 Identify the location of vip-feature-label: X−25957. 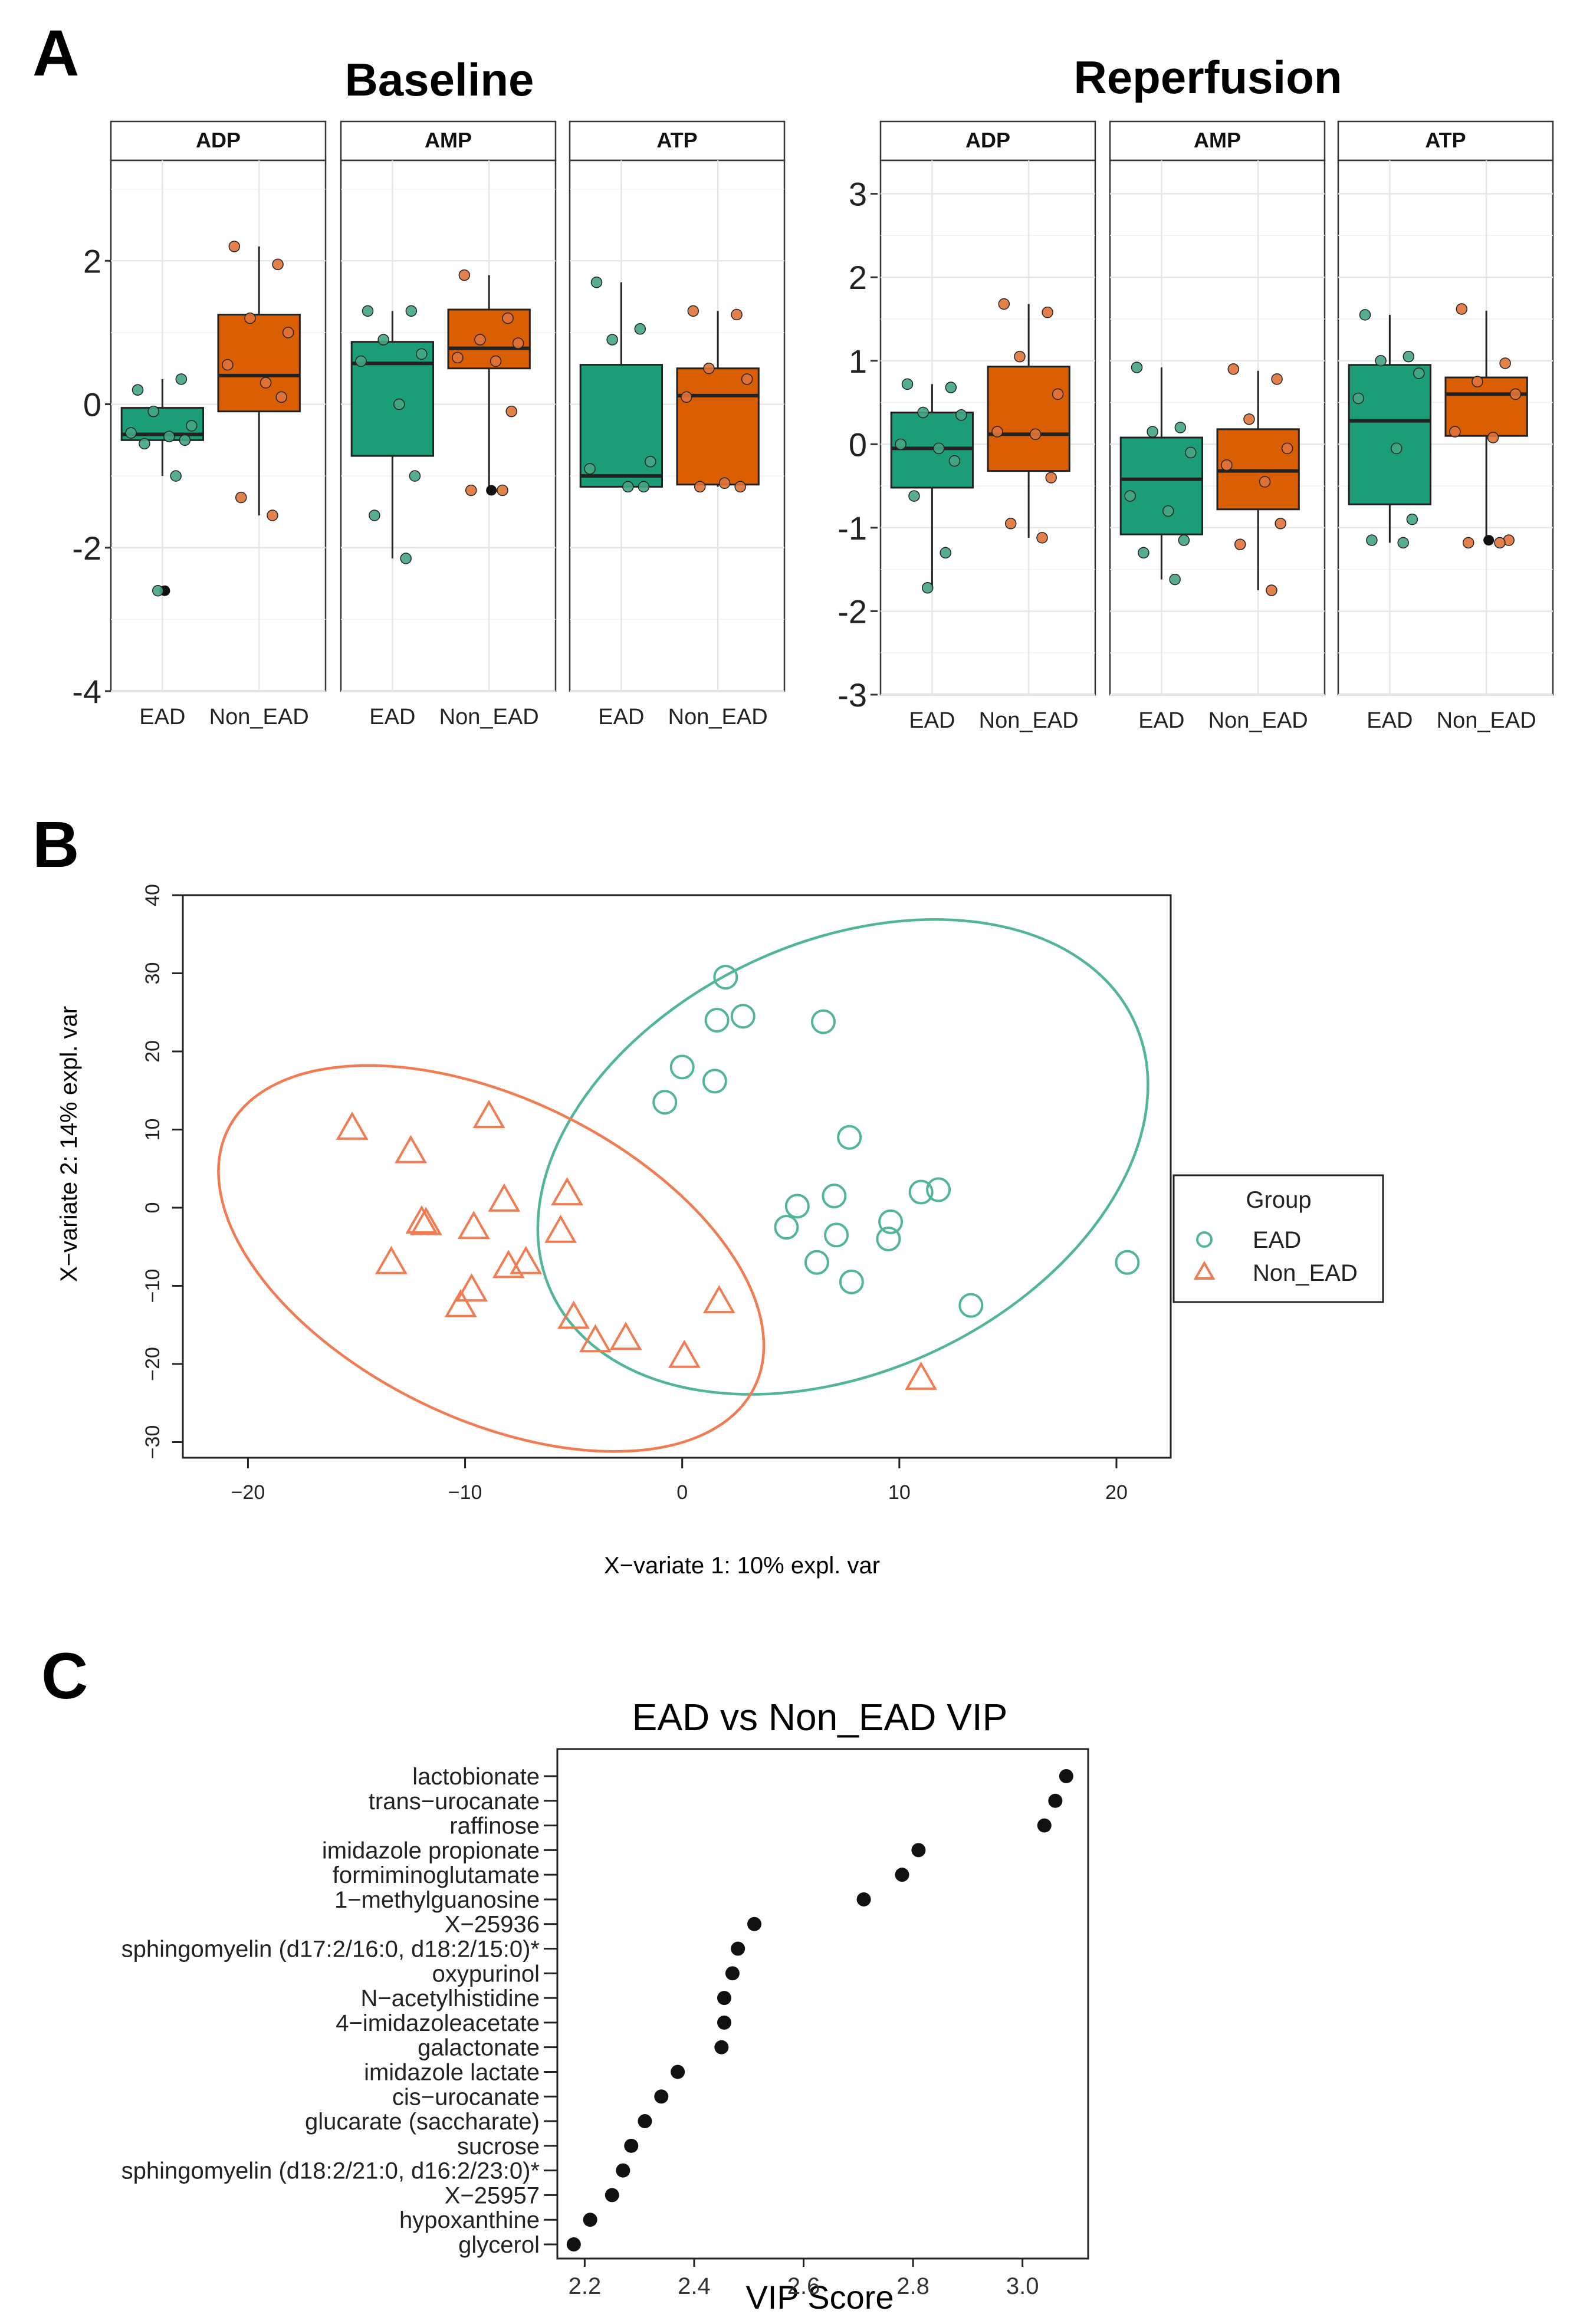
(493, 2195).